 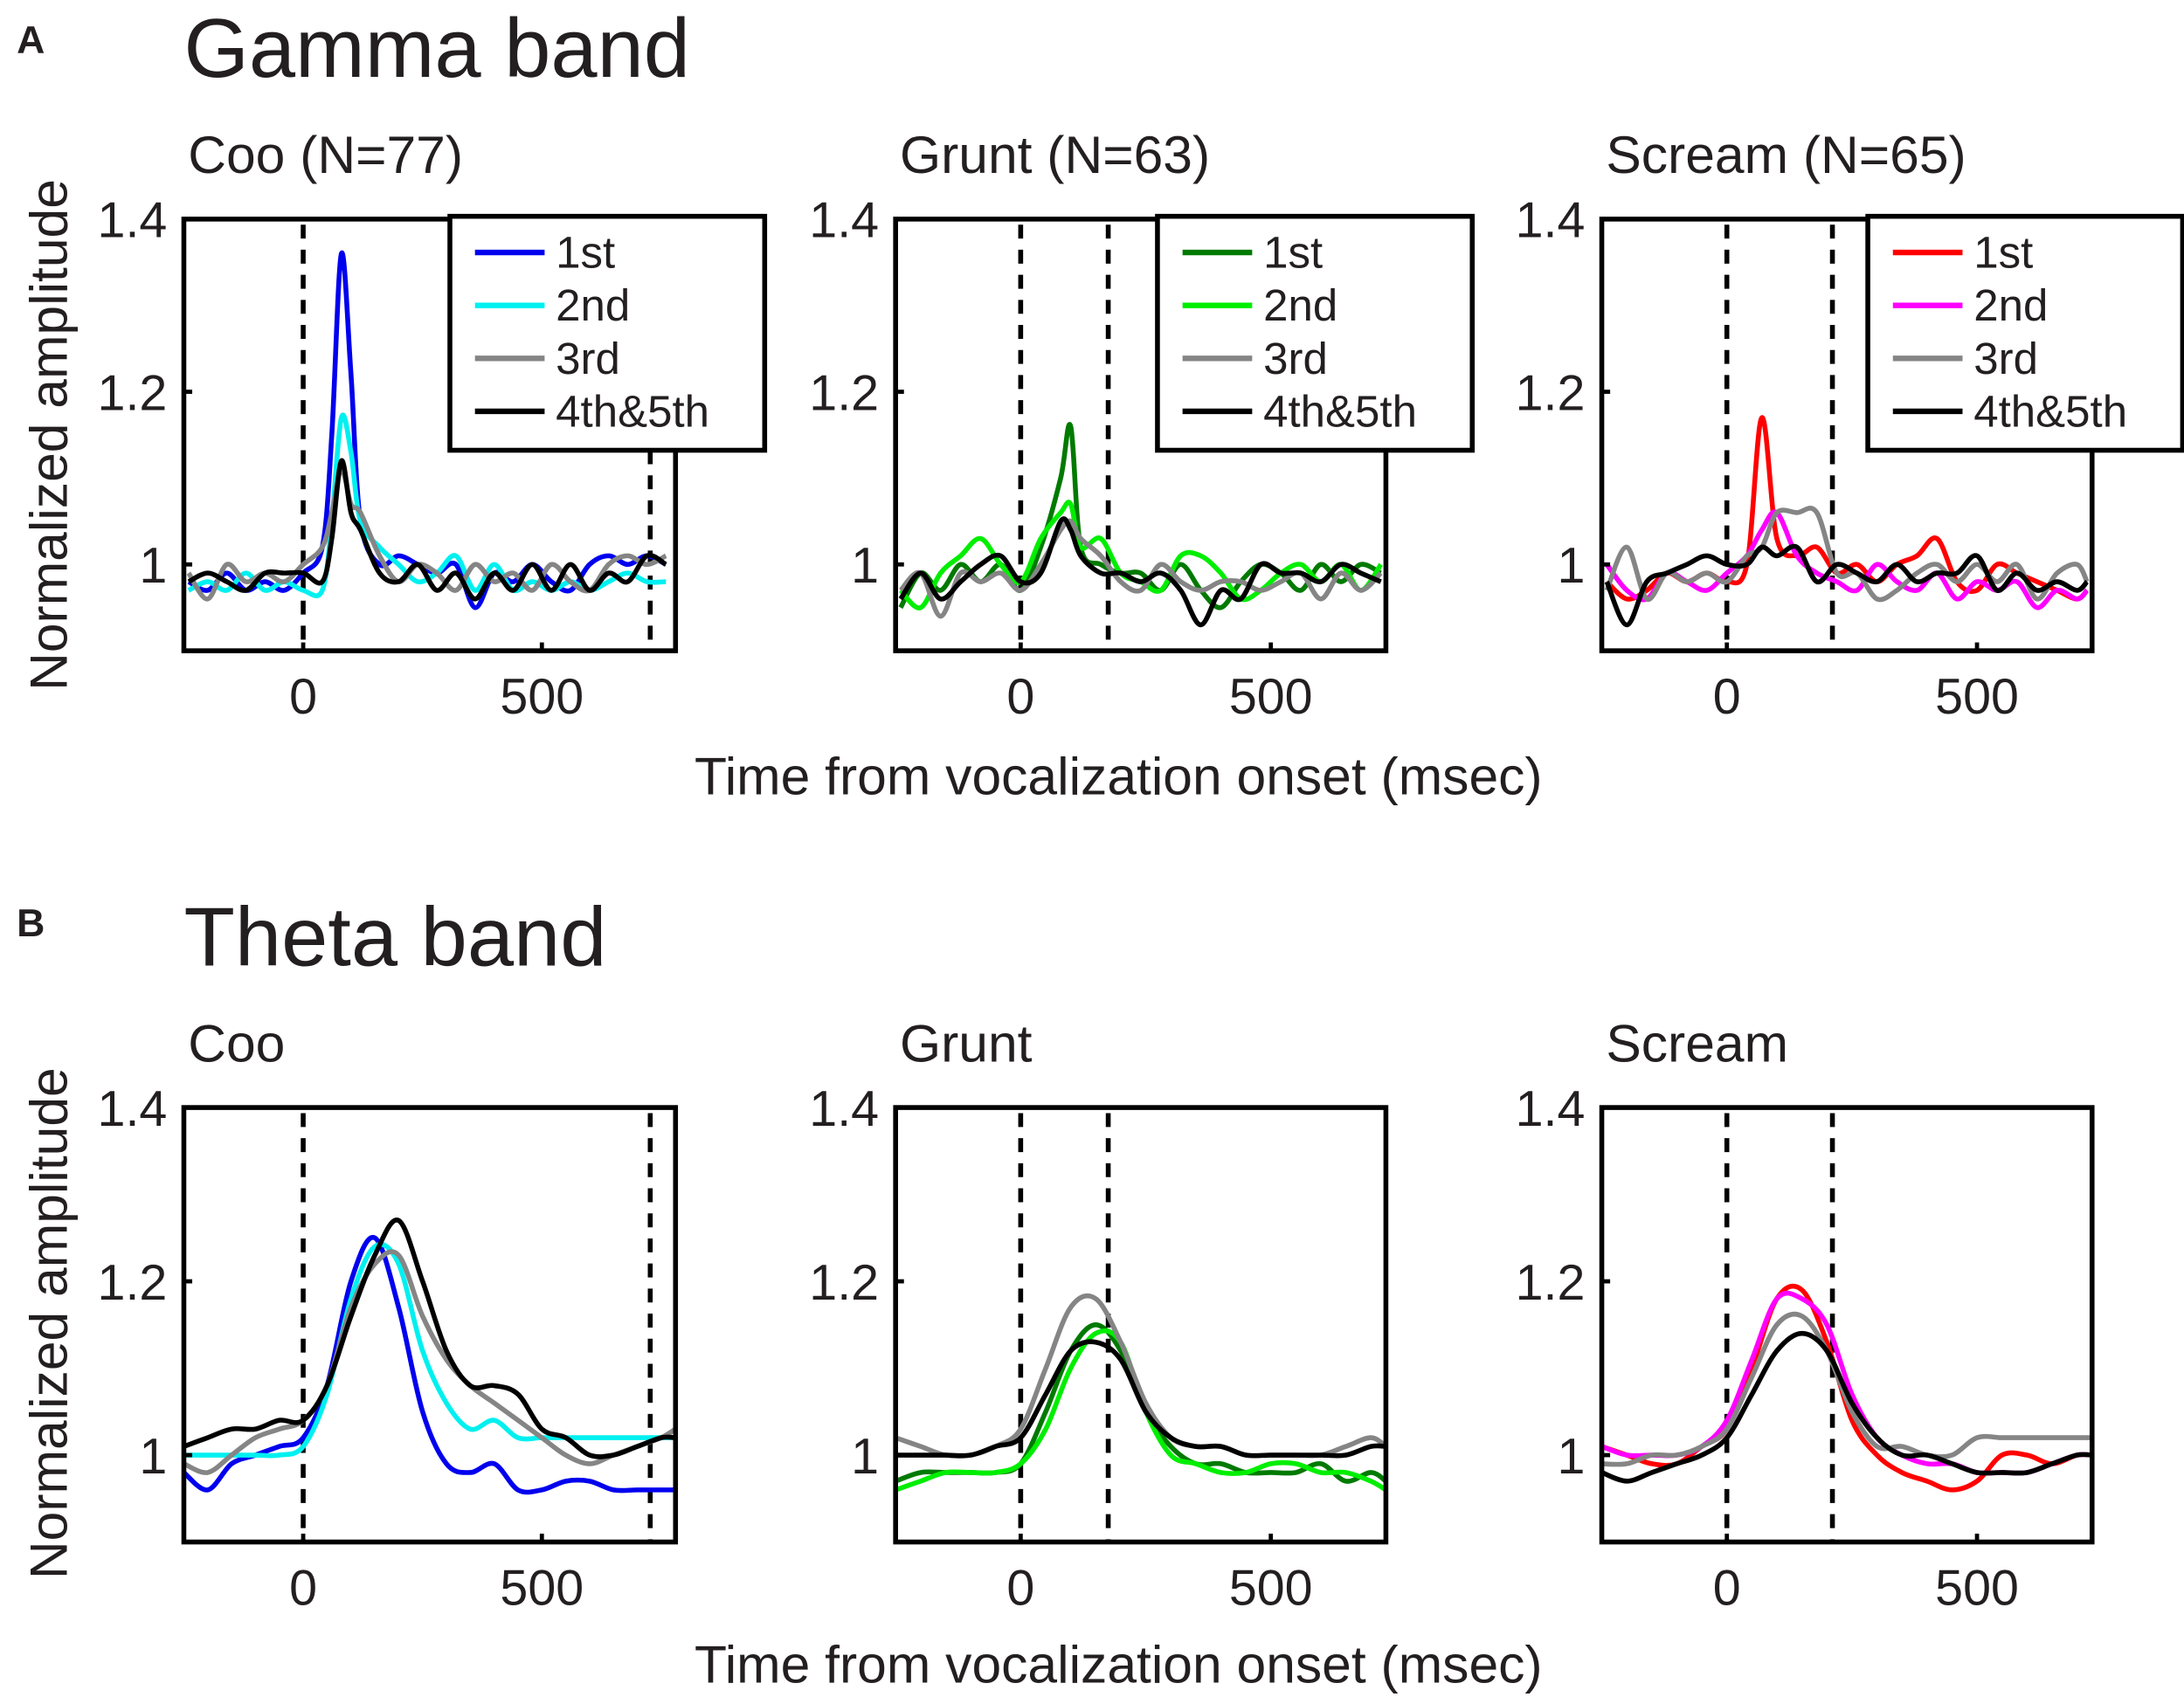 I want to click on panel-title: Coo (N=77), so click(x=325, y=154).